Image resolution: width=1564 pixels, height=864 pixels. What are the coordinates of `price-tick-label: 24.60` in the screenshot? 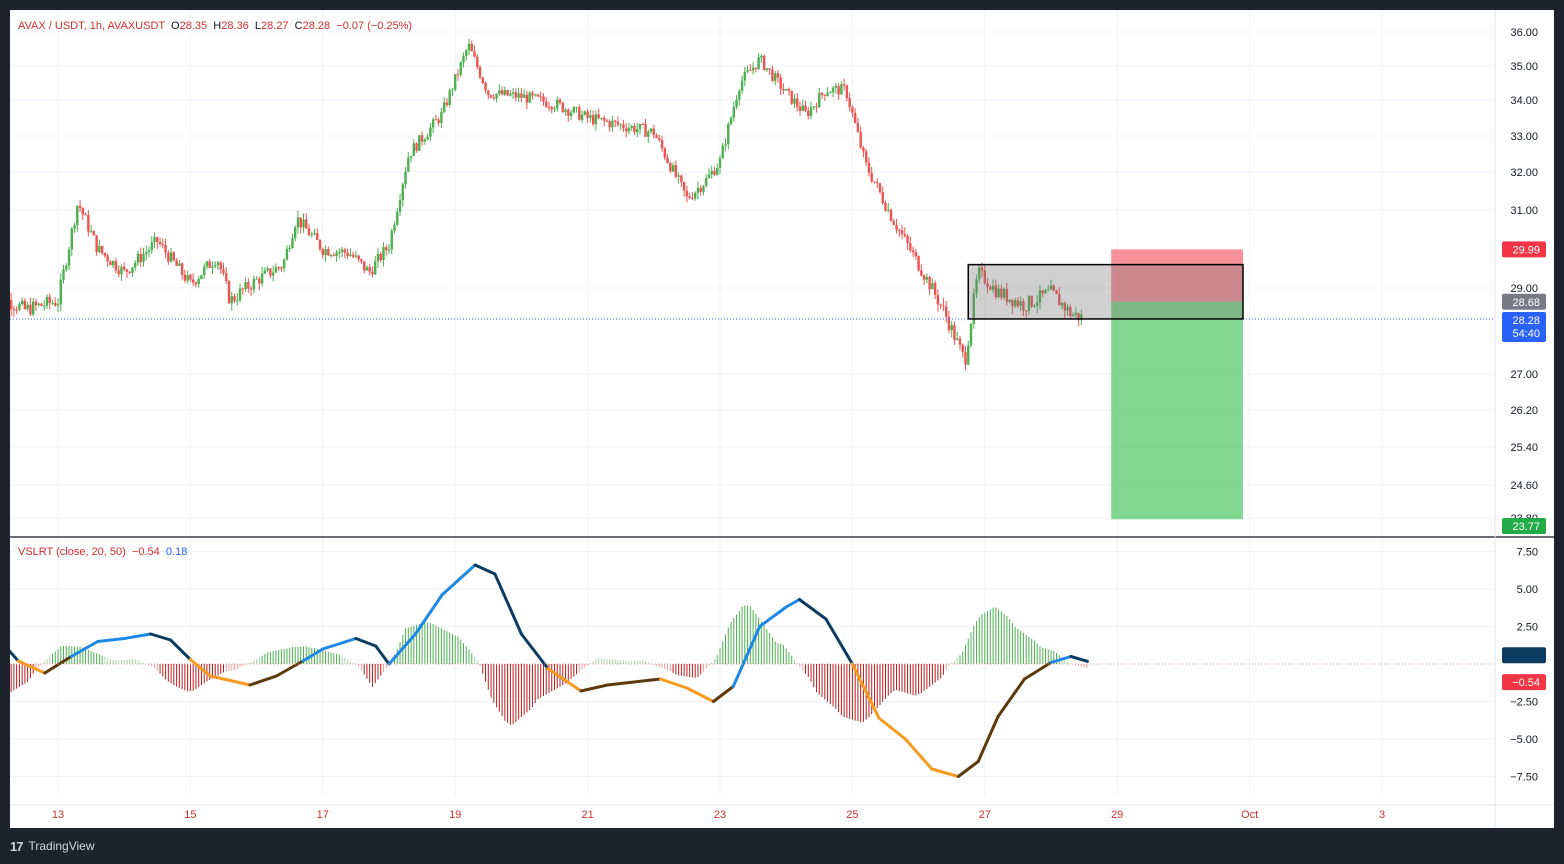 It's located at (1524, 486).